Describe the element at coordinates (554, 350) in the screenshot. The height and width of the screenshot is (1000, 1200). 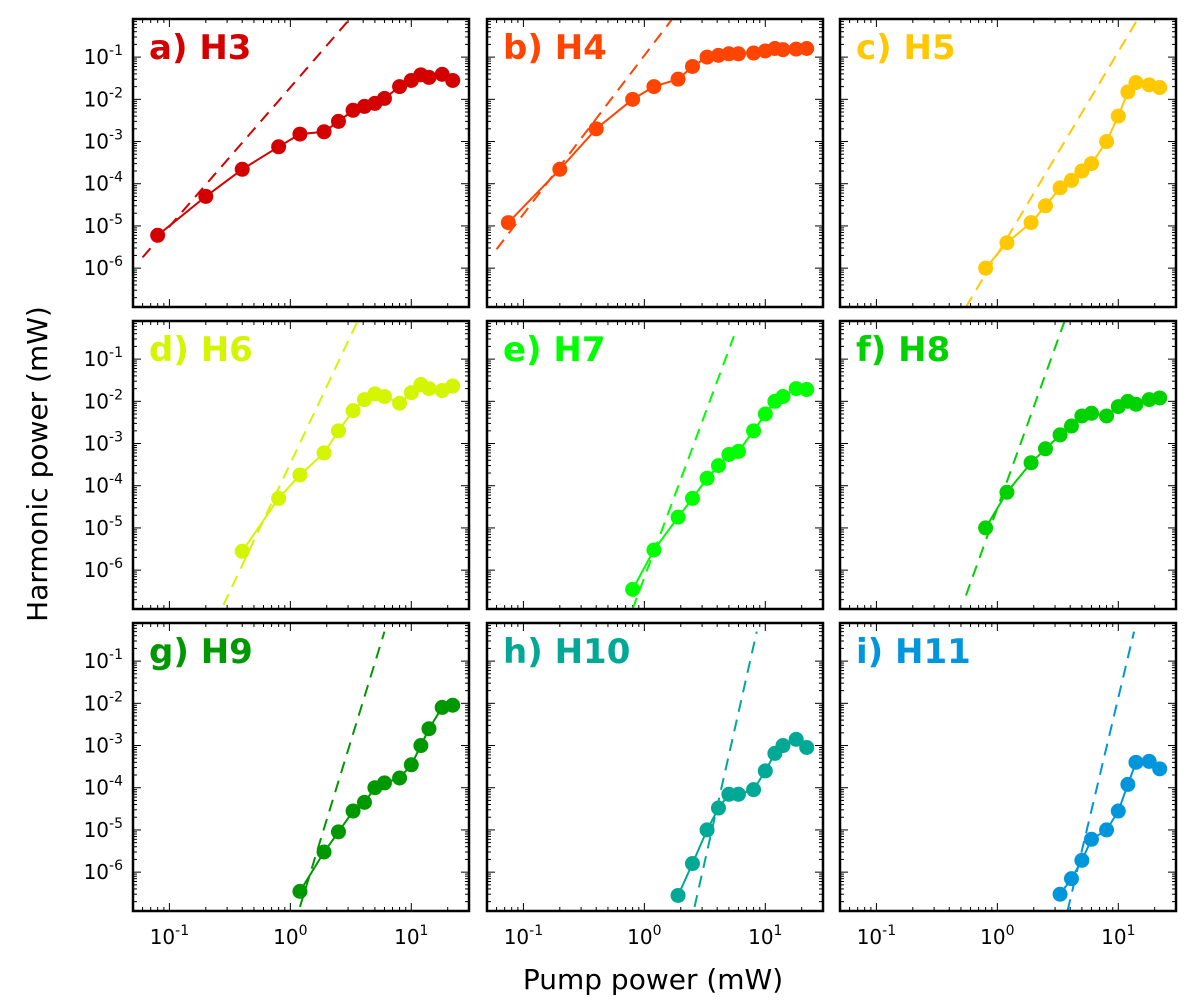
I see `panel-label: e) H7` at that location.